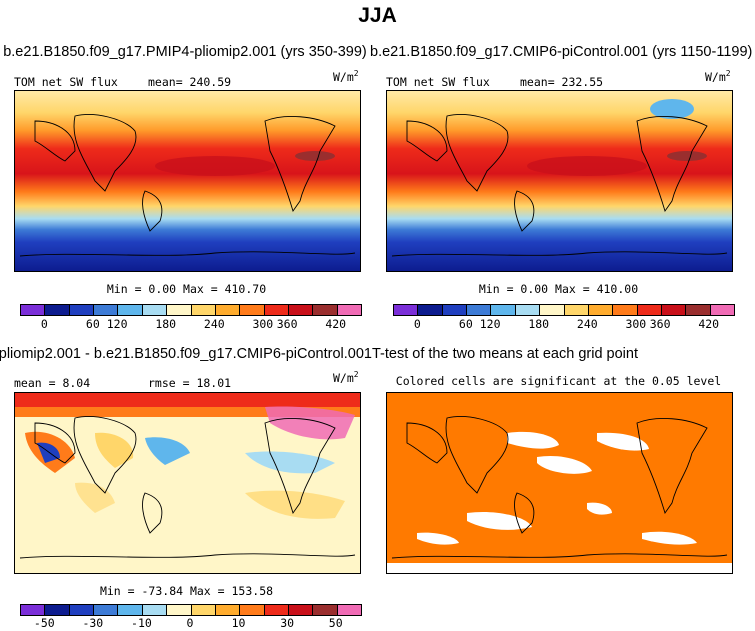 The image size is (755, 631). I want to click on figure-title: JJA, so click(377, 15).